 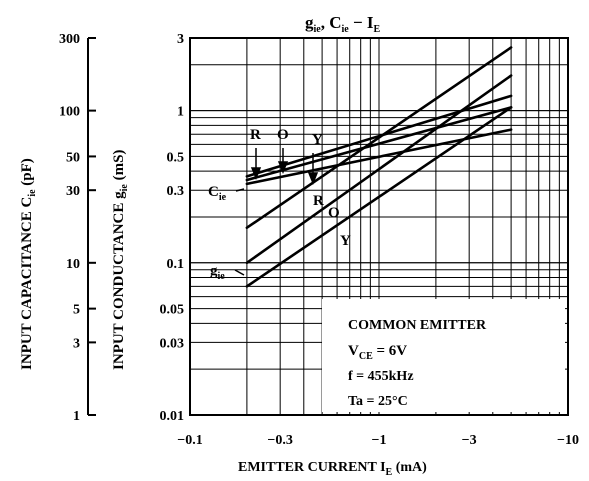 I want to click on conditions-box-background, so click(x=443, y=355).